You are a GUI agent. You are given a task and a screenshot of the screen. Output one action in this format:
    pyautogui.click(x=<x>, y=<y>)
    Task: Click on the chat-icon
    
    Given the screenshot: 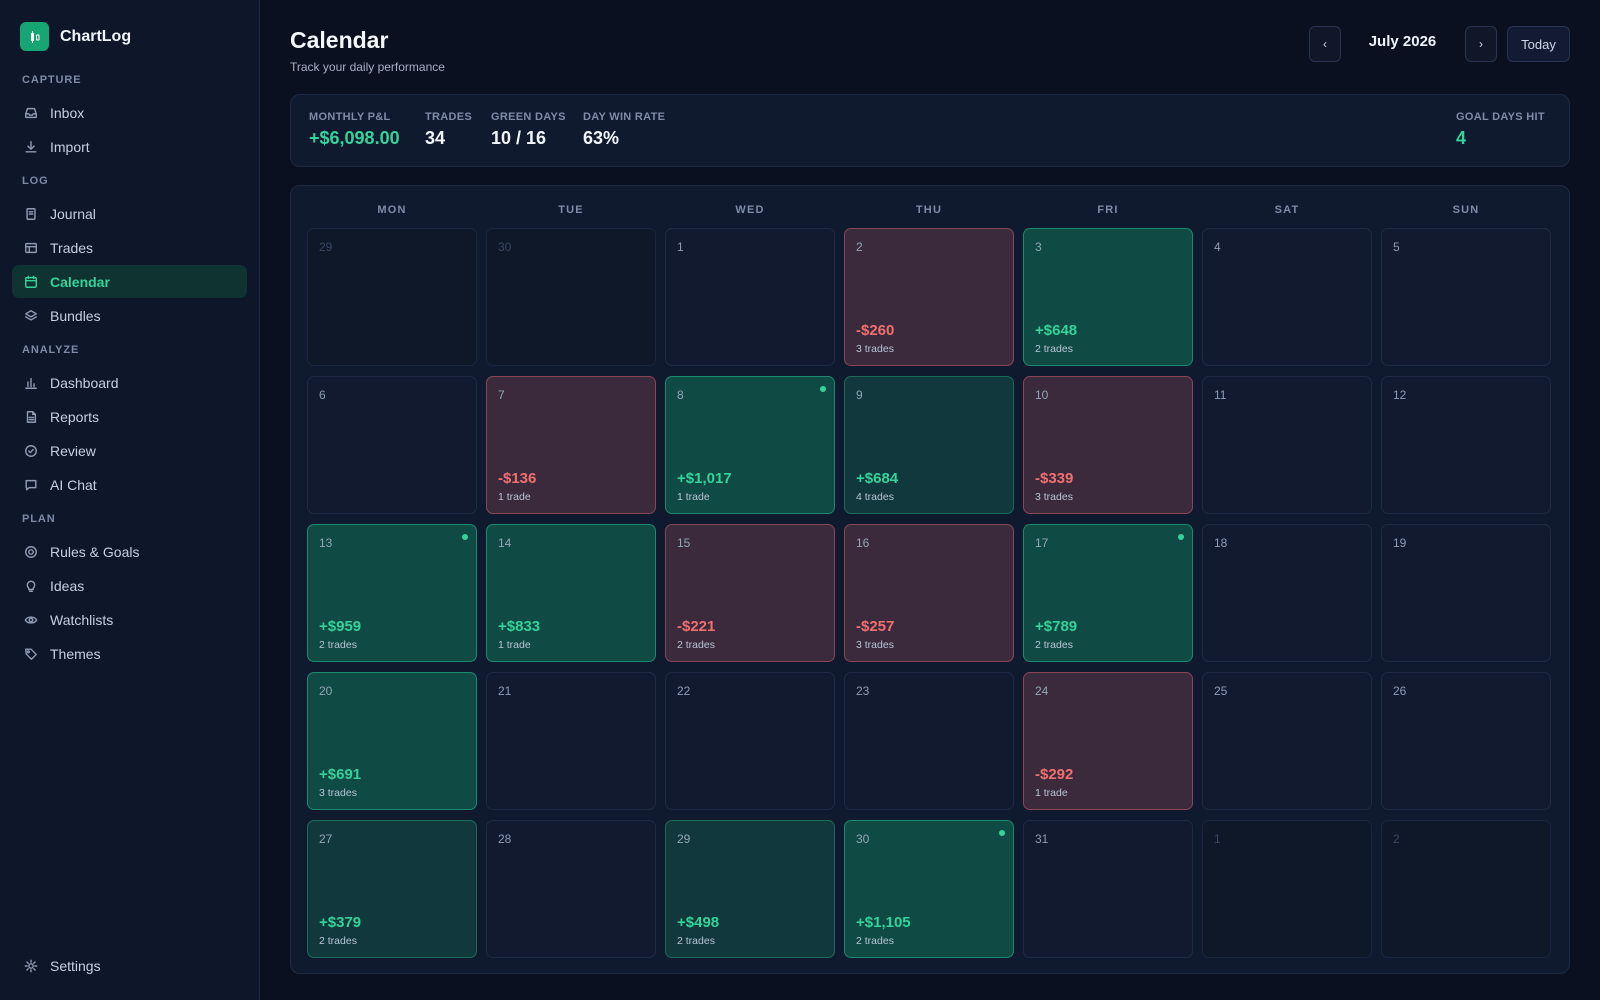 What is the action you would take?
    pyautogui.click(x=31, y=485)
    